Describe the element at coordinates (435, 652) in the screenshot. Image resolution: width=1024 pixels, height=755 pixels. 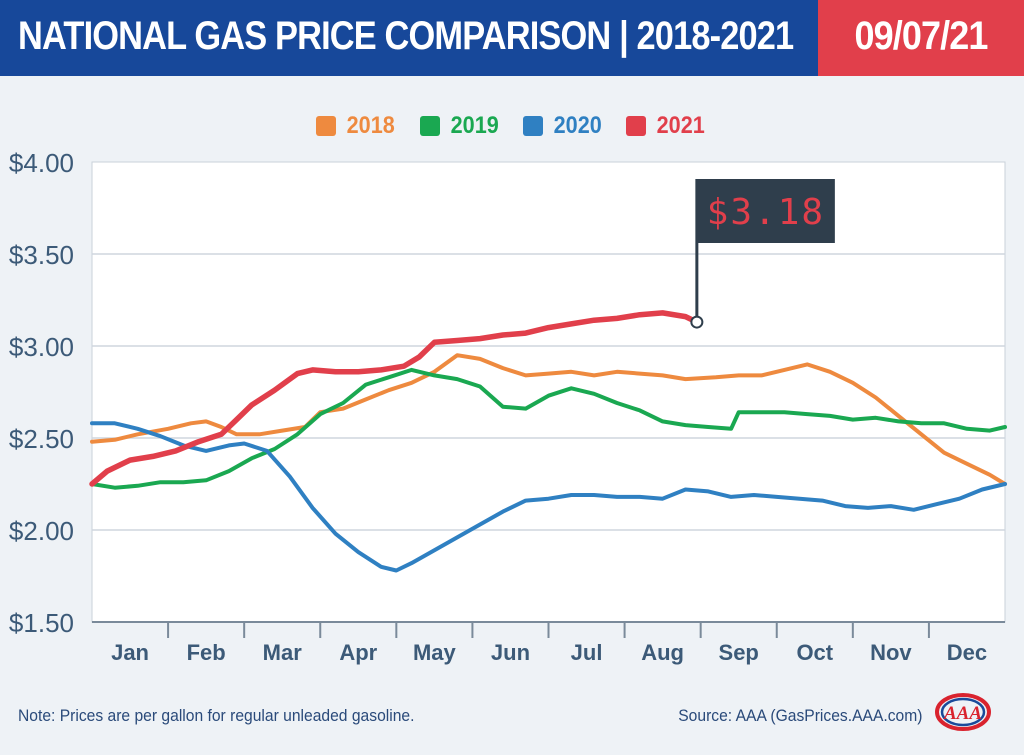
I see `x-tick-label: May` at that location.